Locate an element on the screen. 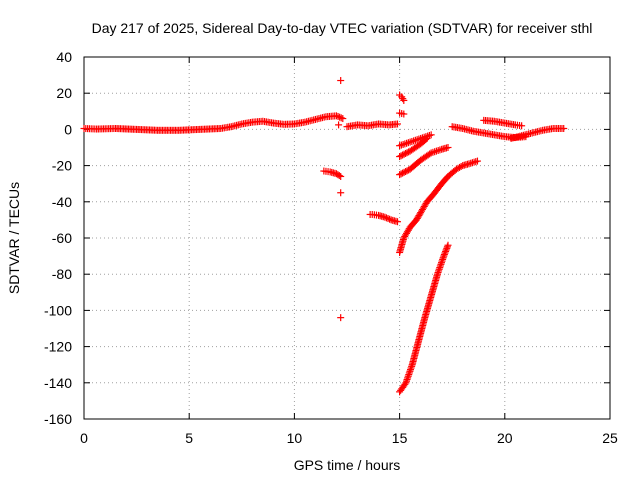 The image size is (640, 480). x-axis-label: GPS time / hours is located at coordinates (347, 465).